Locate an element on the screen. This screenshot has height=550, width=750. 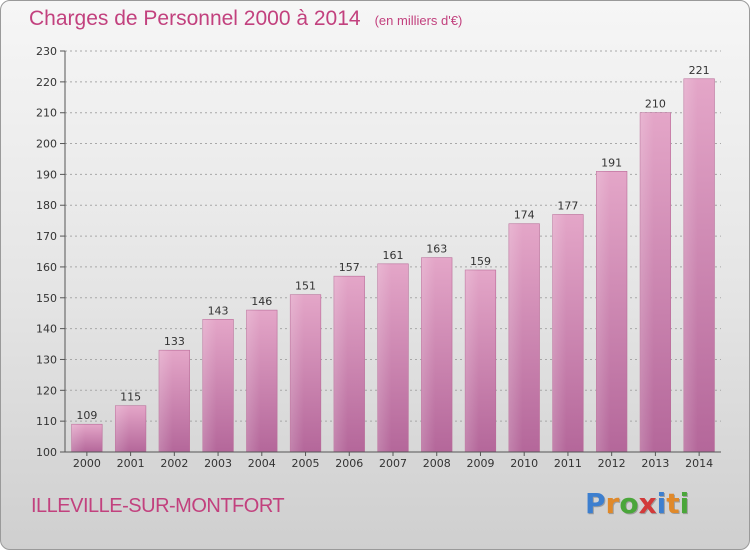
bar-highlight-2010 is located at coordinates (515, 337).